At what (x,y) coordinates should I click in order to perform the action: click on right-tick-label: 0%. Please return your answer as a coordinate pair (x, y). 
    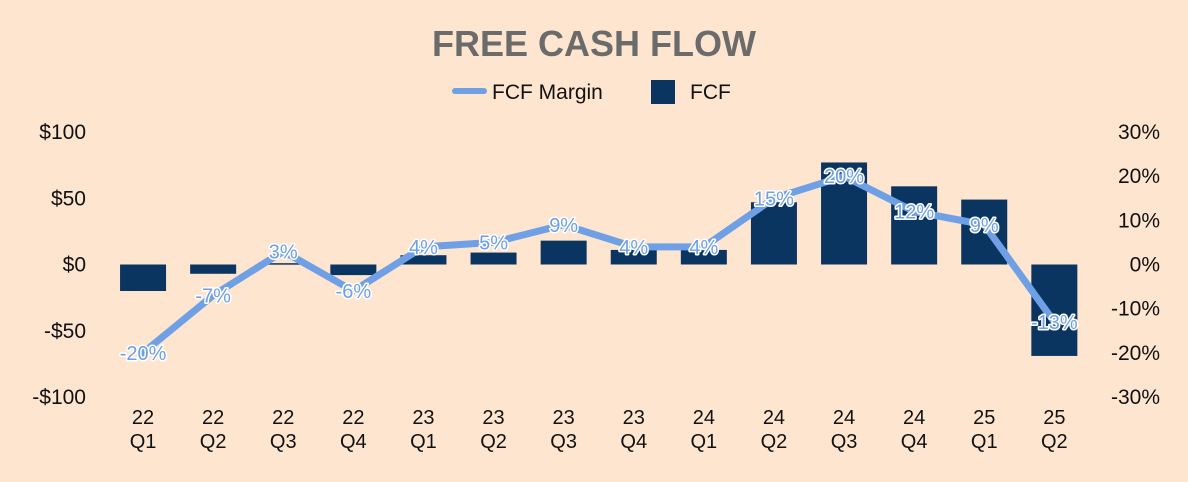
    Looking at the image, I should click on (1145, 265).